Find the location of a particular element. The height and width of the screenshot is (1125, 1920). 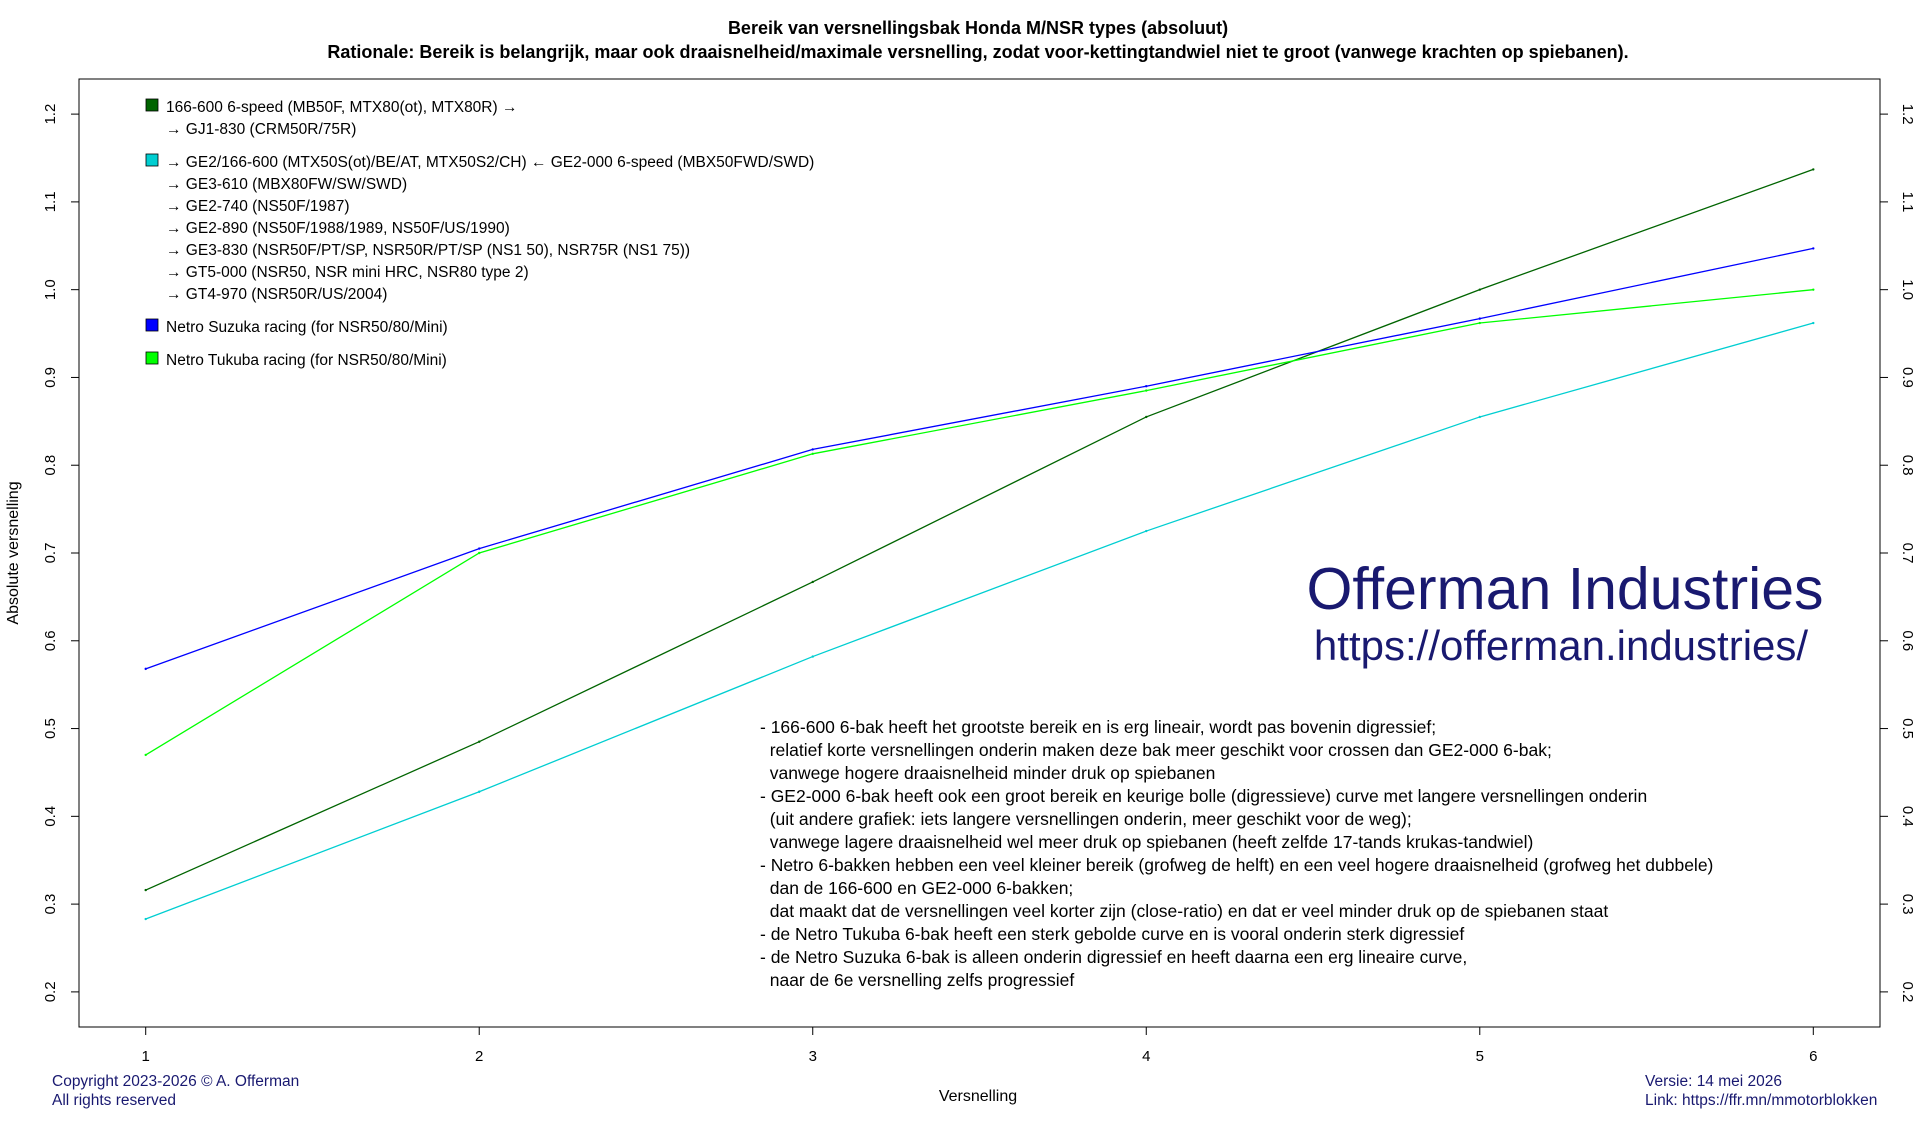

y-tick-label-left: 0.7 is located at coordinates (50, 553).